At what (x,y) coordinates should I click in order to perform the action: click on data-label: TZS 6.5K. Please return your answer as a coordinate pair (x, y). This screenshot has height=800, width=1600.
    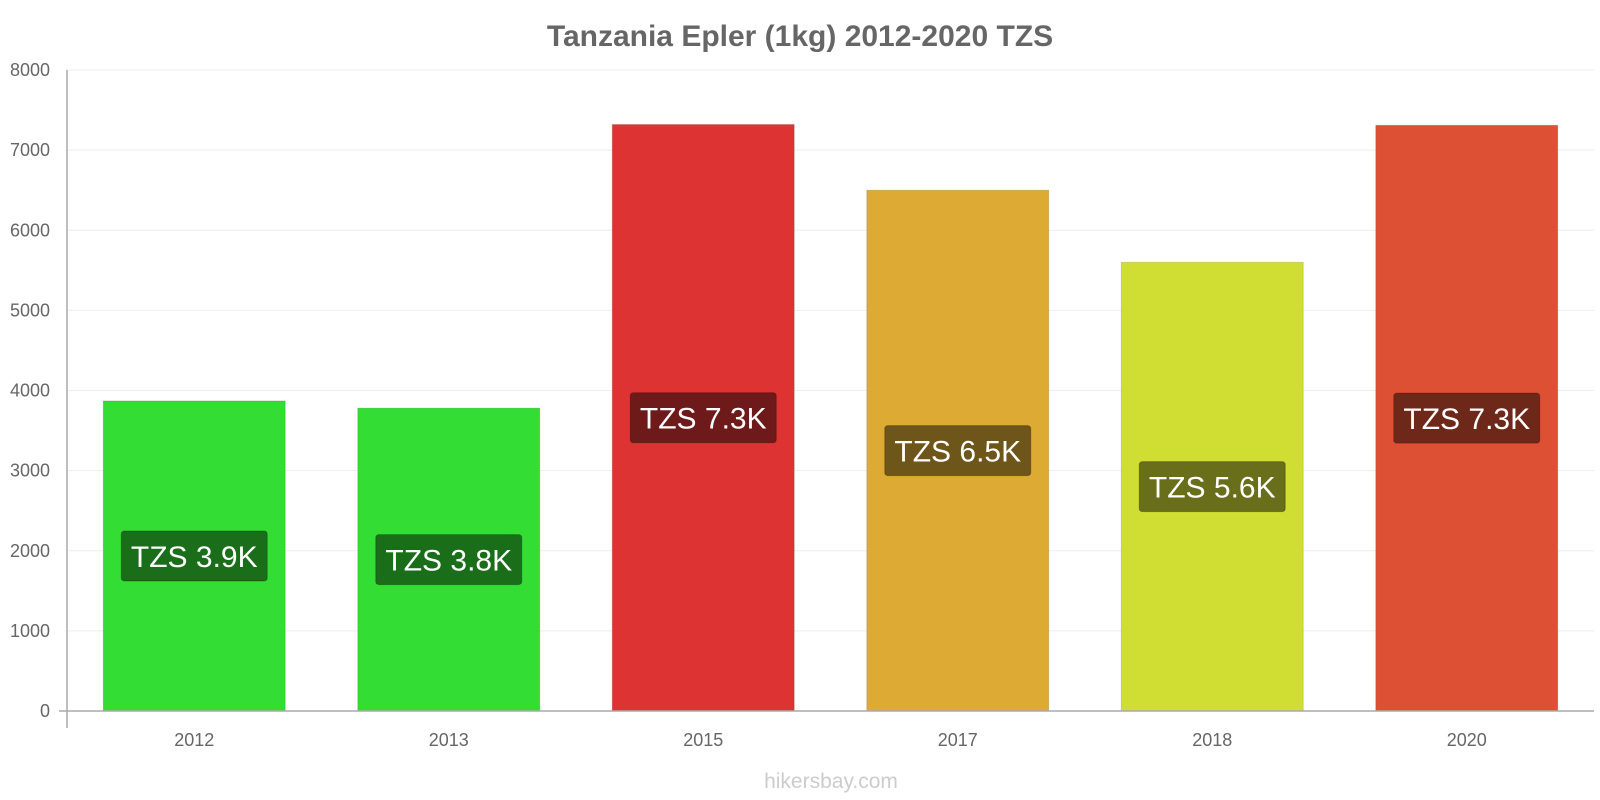
    Looking at the image, I should click on (957, 452).